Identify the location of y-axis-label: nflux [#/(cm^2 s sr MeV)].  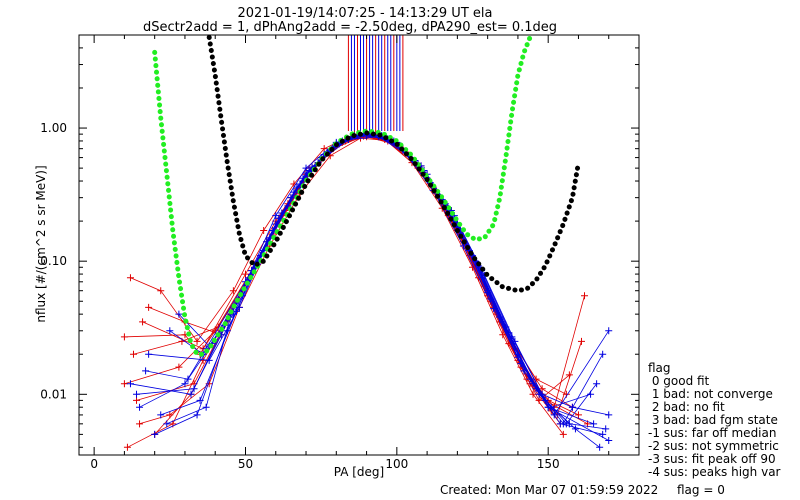
(41, 243).